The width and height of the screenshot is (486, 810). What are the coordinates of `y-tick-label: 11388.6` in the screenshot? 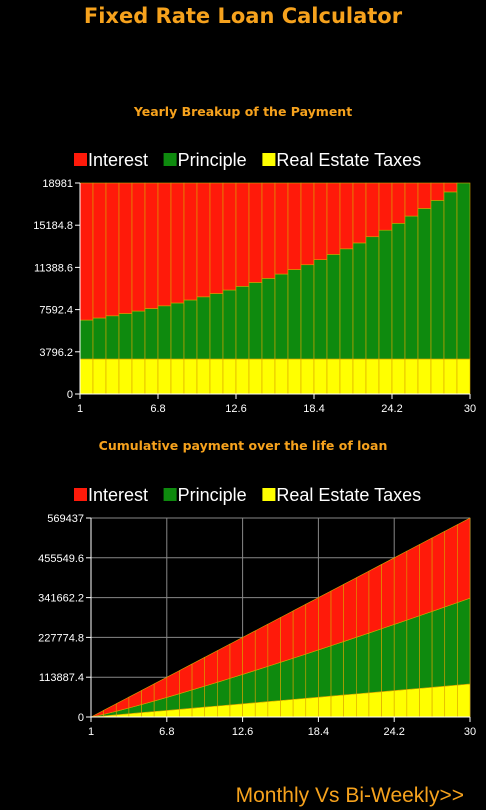 It's located at (53, 268).